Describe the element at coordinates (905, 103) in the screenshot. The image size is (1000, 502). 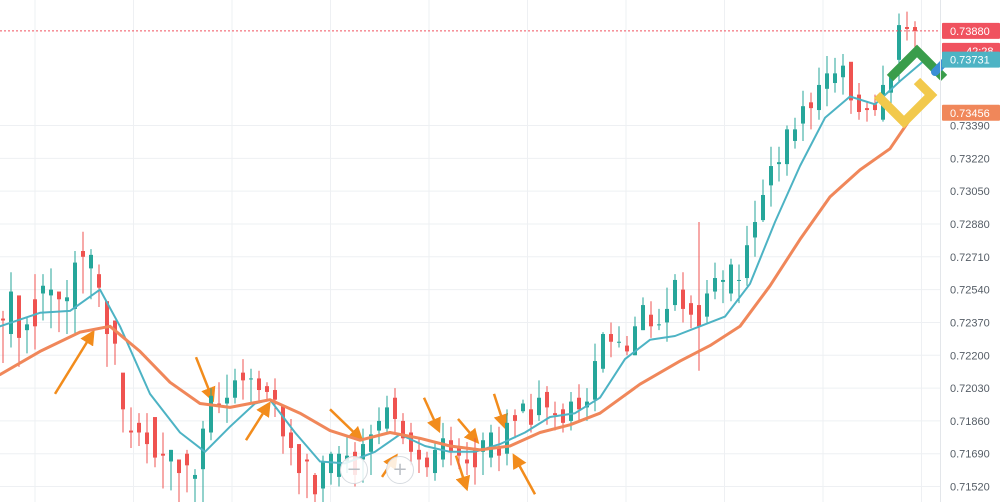
I see `logo-yellow-chevron` at that location.